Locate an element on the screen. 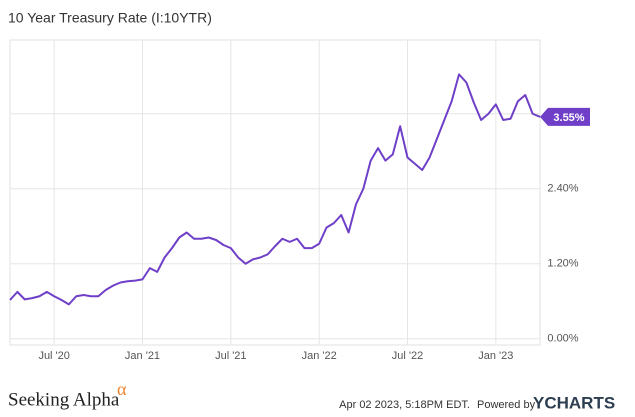 This screenshot has width=635, height=417. x-tick-label: Jul '21 is located at coordinates (230, 356).